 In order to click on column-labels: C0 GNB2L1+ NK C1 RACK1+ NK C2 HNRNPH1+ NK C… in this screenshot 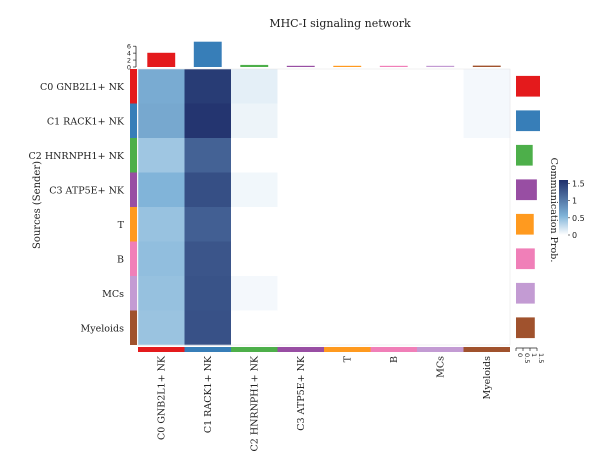, I will do `click(324, 403)`.